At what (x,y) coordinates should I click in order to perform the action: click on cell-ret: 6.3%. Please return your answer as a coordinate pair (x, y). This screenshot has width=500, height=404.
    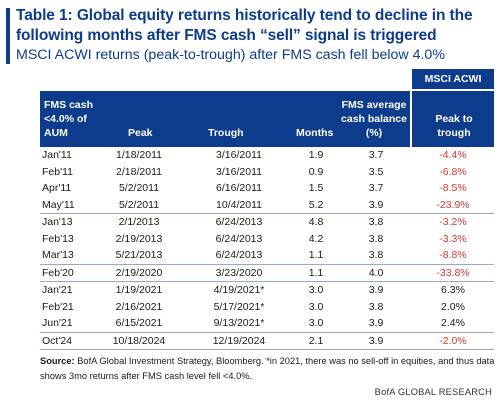
    Looking at the image, I should click on (453, 290).